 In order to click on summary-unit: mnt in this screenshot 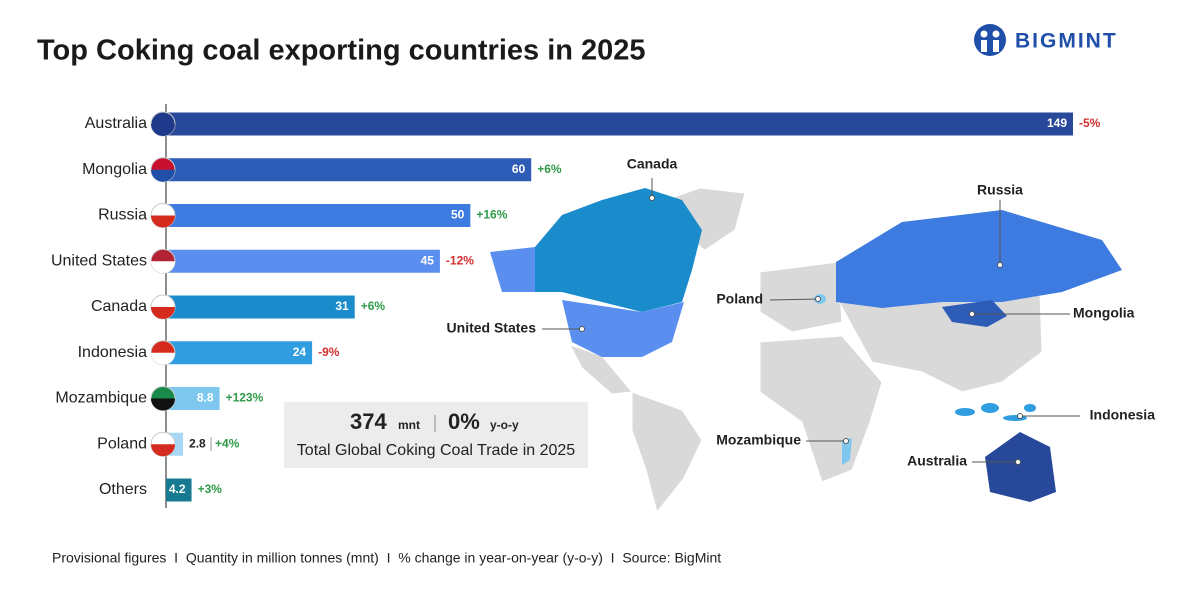, I will do `click(409, 425)`.